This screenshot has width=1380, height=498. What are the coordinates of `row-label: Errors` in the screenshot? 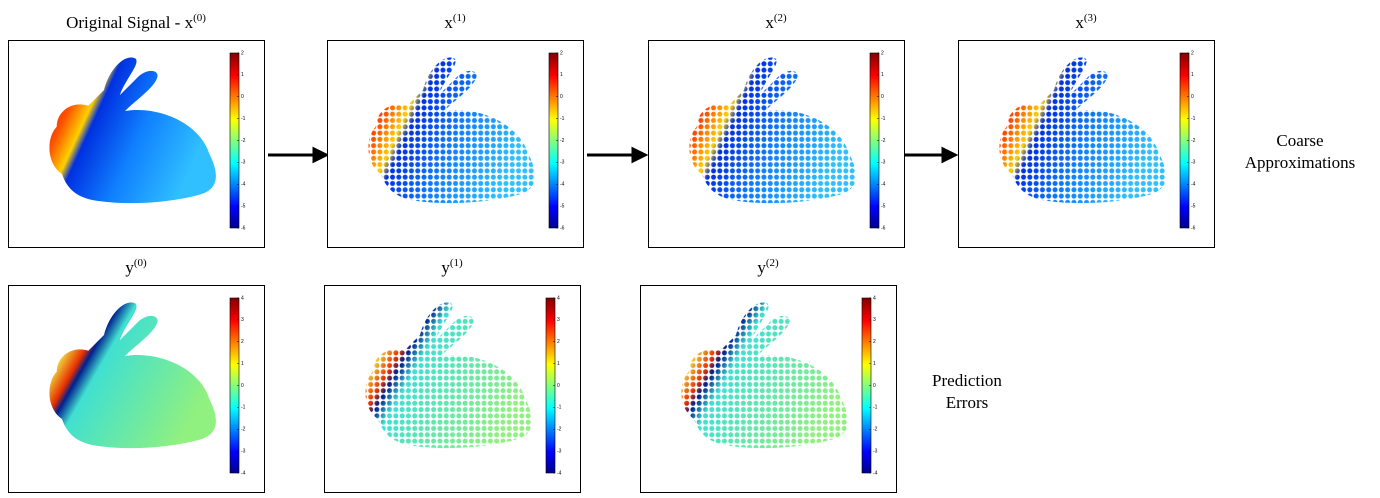 It's located at (967, 402).